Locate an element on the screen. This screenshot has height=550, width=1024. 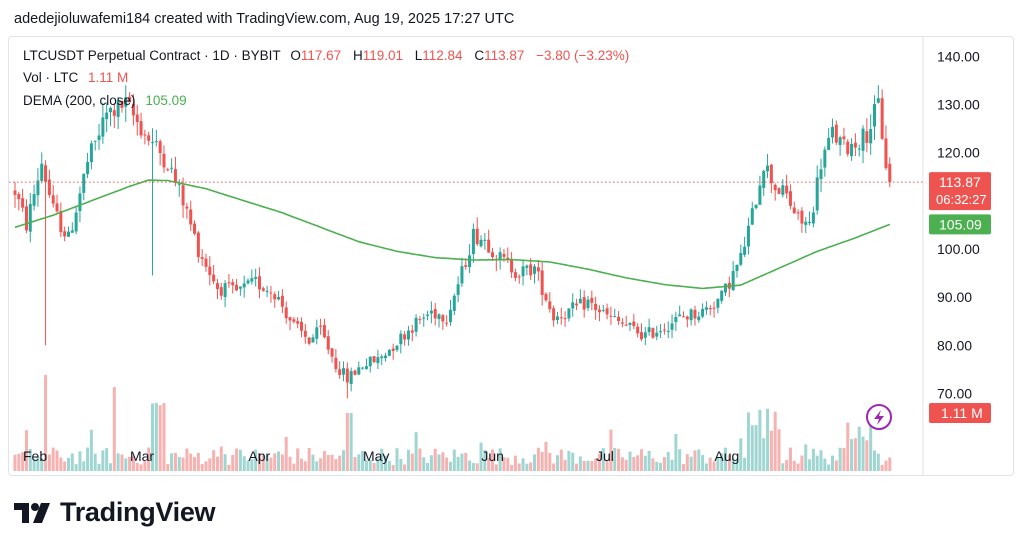
lightning-icon-bolt is located at coordinates (879, 417).